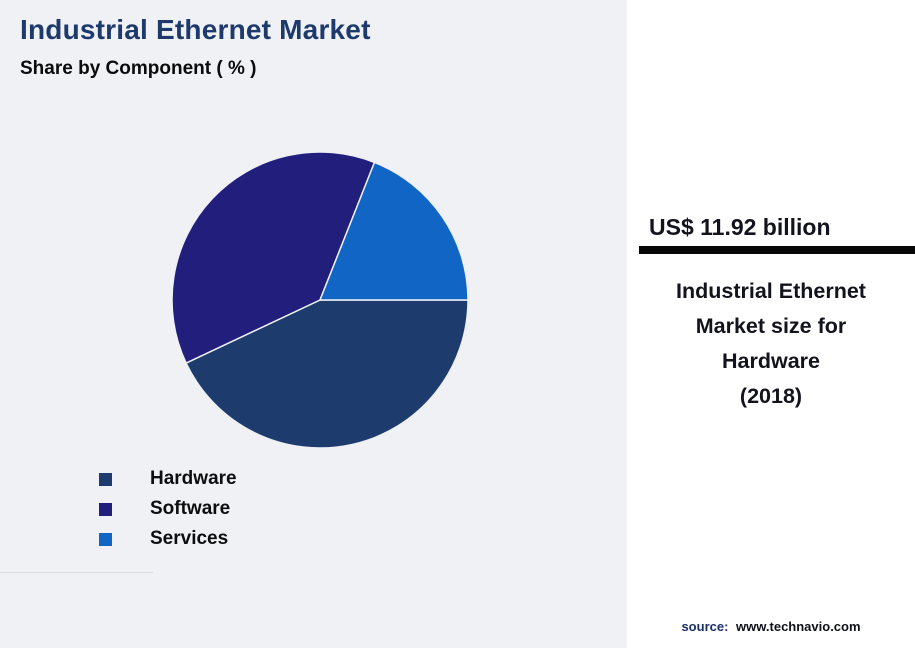 This screenshot has width=915, height=648. Describe the element at coordinates (798, 626) in the screenshot. I see `source-url: www.technavio.com` at that location.